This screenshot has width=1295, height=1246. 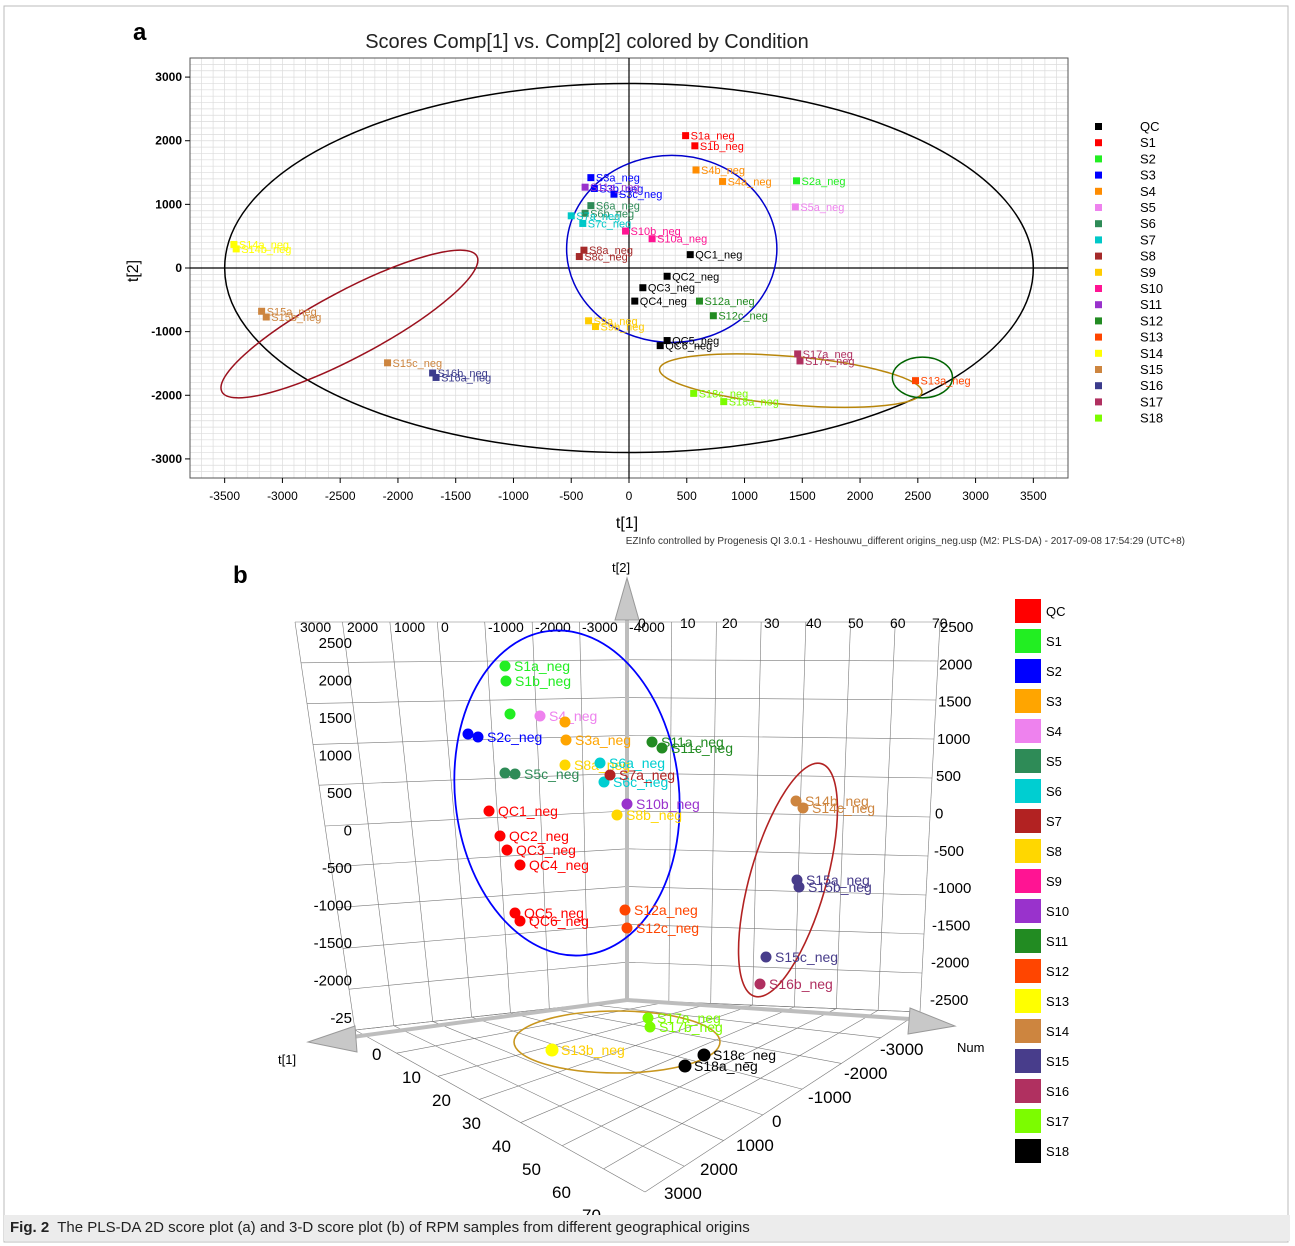 I want to click on t1-tick: 30, so click(x=471, y=1123).